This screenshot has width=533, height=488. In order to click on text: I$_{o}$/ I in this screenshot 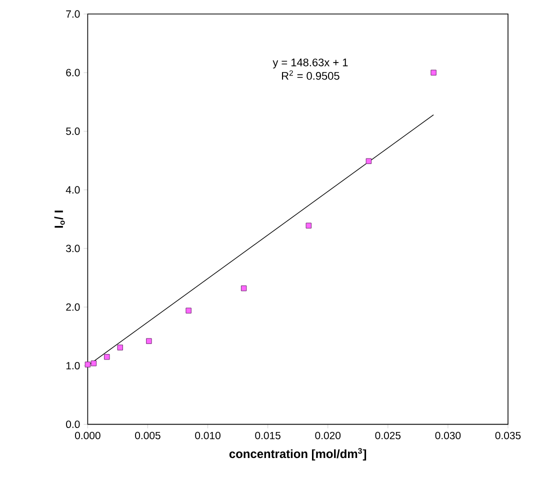, I will do `click(59, 219)`.